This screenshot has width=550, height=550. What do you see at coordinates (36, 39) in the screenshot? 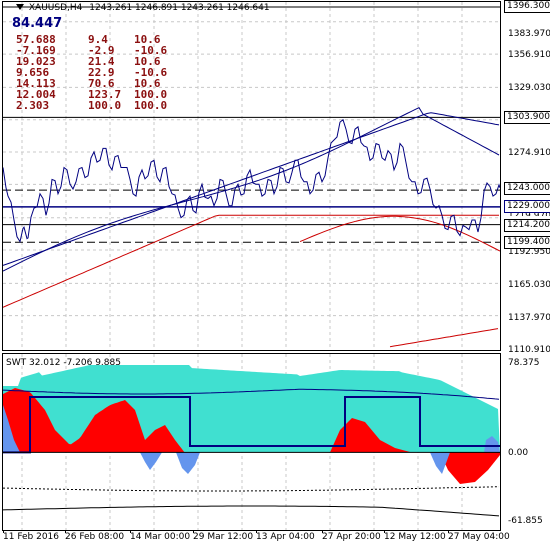
I see `indicator-cell: 57.688` at bounding box center [36, 39].